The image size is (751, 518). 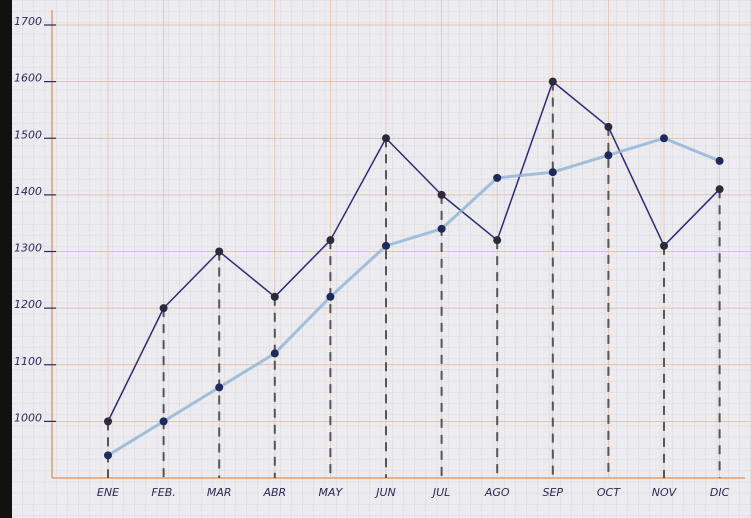 I want to click on y-tick-label: 1200, so click(x=28, y=304).